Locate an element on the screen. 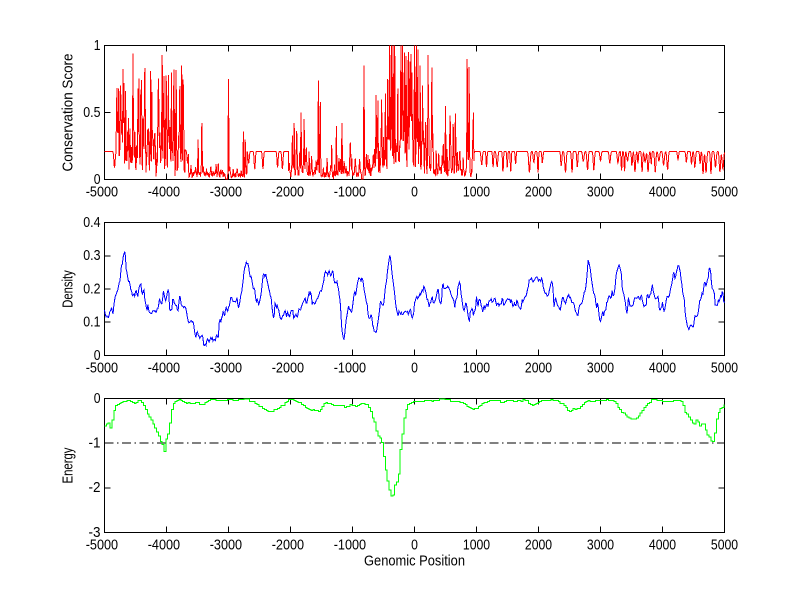 This screenshot has height=599, width=800. svg-text: 0.3 is located at coordinates (91, 256).